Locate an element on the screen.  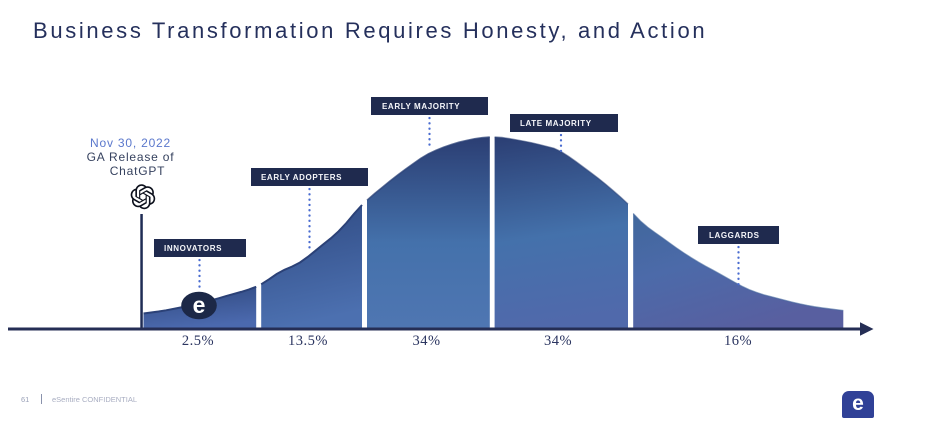
svg-text: e is located at coordinates (199, 305).